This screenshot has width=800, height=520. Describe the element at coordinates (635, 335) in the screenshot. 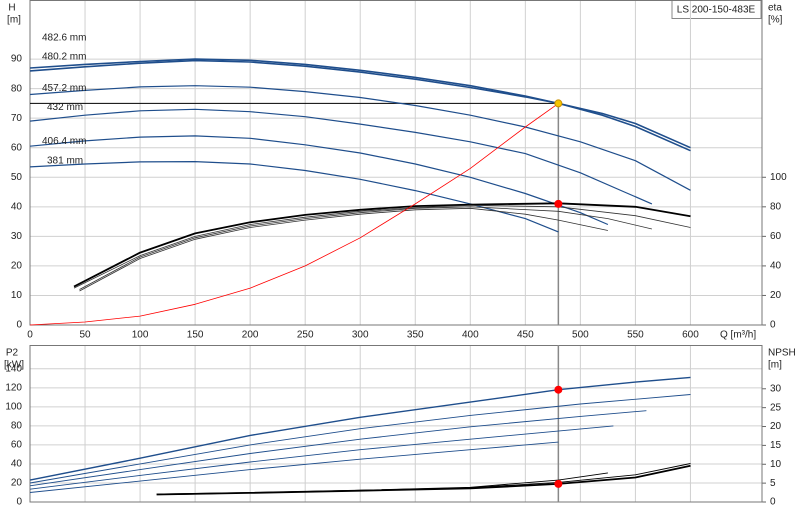

I see `x-tick-label: 550` at that location.